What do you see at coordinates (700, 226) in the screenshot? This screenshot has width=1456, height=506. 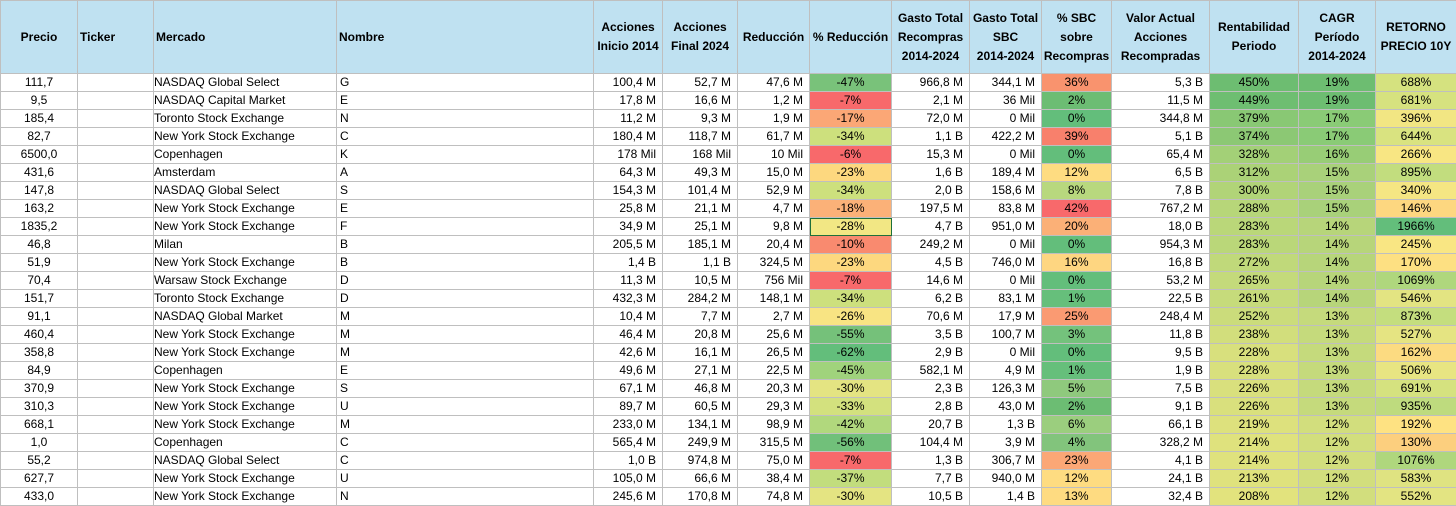 I see `cell-acciones-final: 25,1 M` at bounding box center [700, 226].